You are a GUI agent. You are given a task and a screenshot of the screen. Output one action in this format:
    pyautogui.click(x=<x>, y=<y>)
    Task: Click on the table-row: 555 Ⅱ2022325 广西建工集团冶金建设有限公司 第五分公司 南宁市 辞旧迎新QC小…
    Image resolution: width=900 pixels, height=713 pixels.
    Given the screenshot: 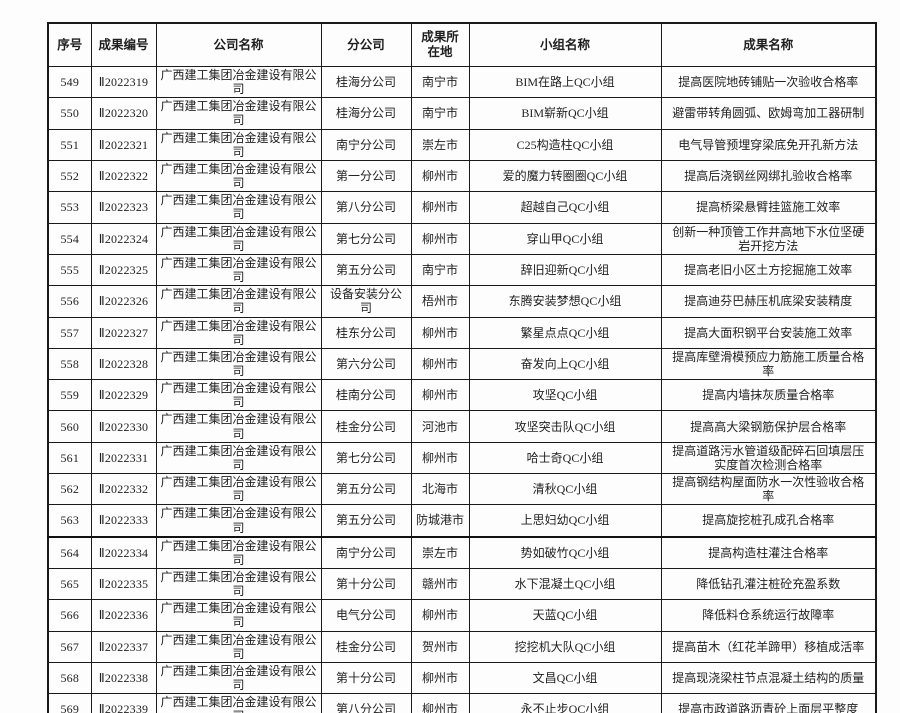 What is the action you would take?
    pyautogui.click(x=462, y=270)
    